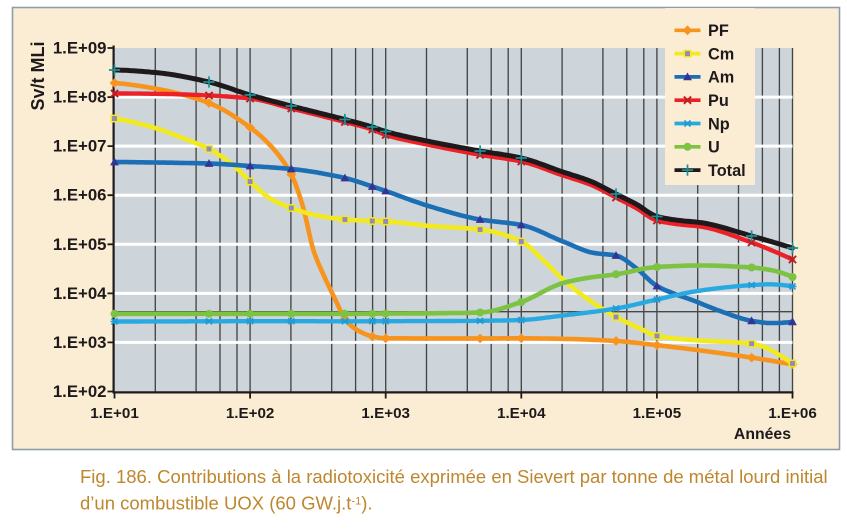 The image size is (847, 530). What do you see at coordinates (721, 78) in the screenshot?
I see `svg-text: Am` at bounding box center [721, 78].